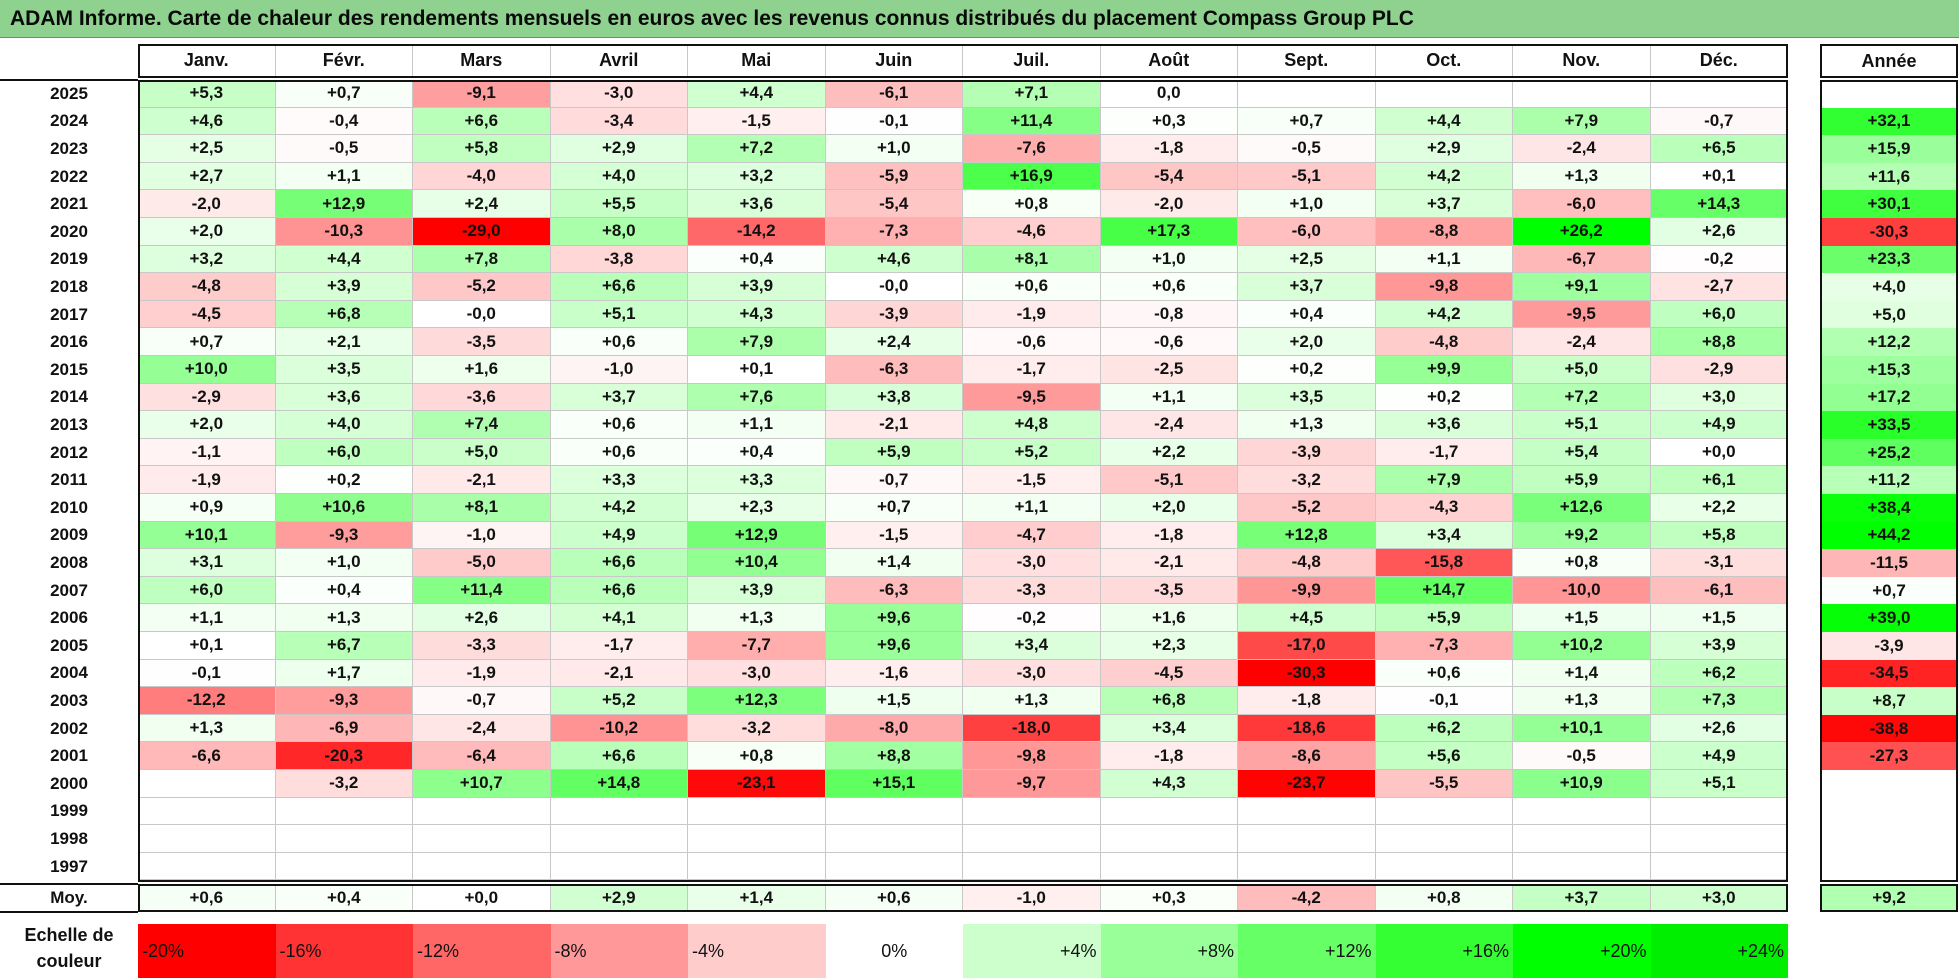 Image resolution: width=1959 pixels, height=978 pixels. I want to click on heatmap-cell: -8,0, so click(894, 728).